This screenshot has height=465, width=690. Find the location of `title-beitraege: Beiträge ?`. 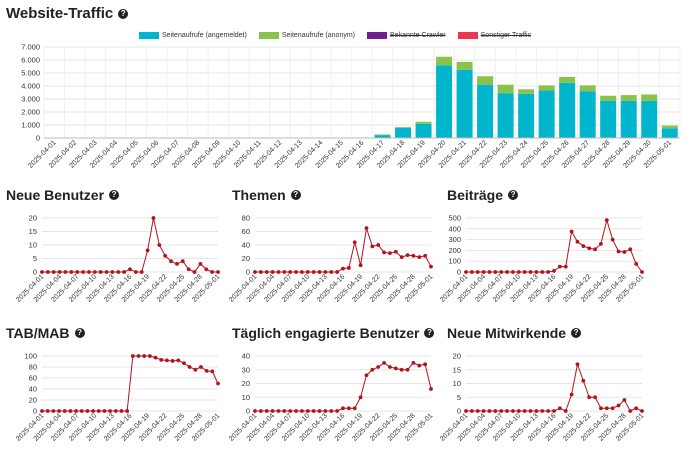

title-beitraege: Beiträge ? is located at coordinates (483, 195).